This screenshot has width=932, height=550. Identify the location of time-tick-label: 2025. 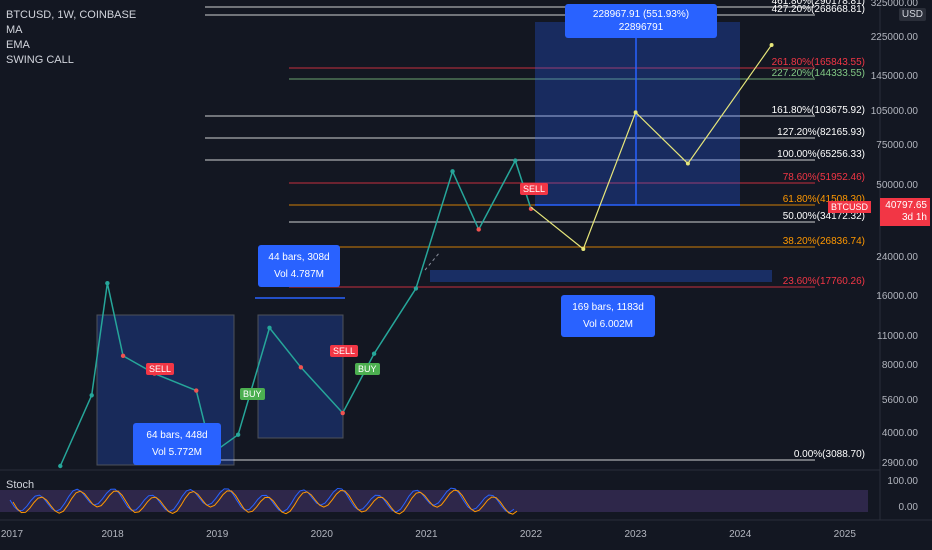
(844, 534).